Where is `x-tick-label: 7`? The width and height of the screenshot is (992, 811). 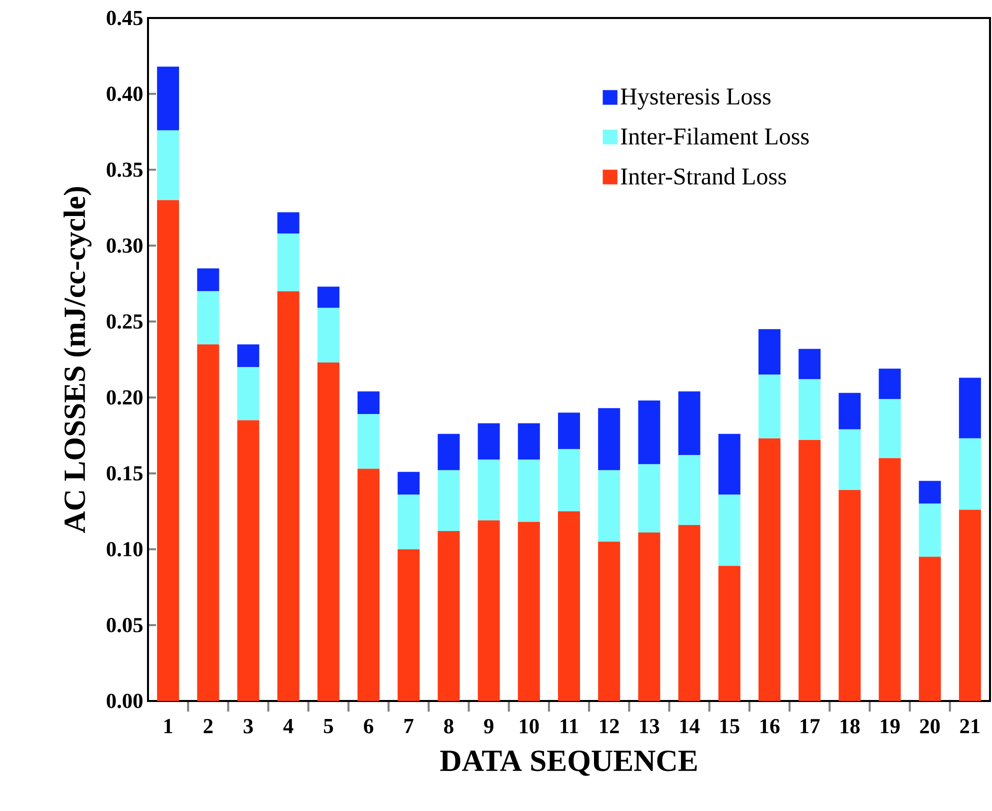
x-tick-label: 7 is located at coordinates (409, 726).